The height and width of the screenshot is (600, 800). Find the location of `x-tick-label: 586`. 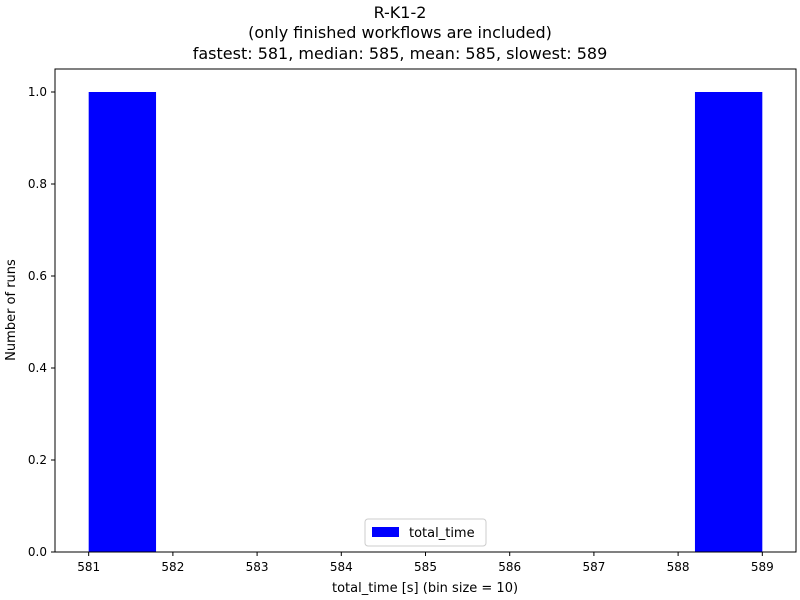

x-tick-label: 586 is located at coordinates (509, 567).